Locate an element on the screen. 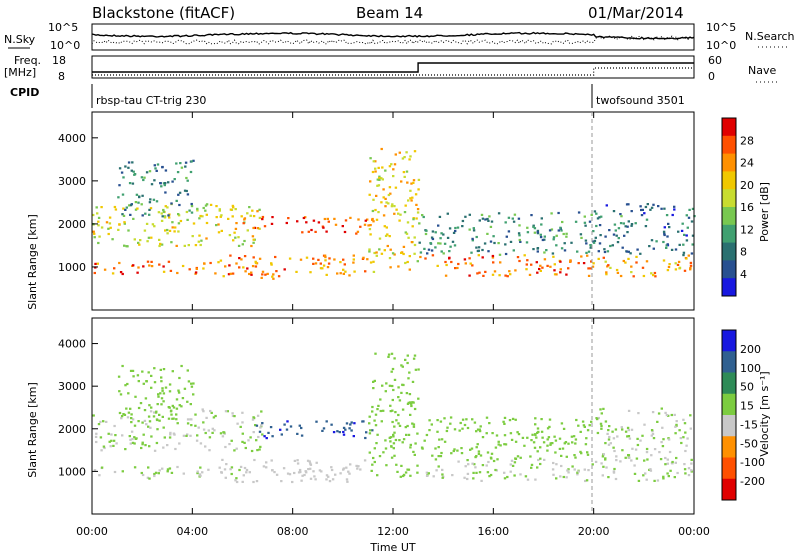 The width and height of the screenshot is (800, 554). noise-sky-trace is located at coordinates (393, 35).